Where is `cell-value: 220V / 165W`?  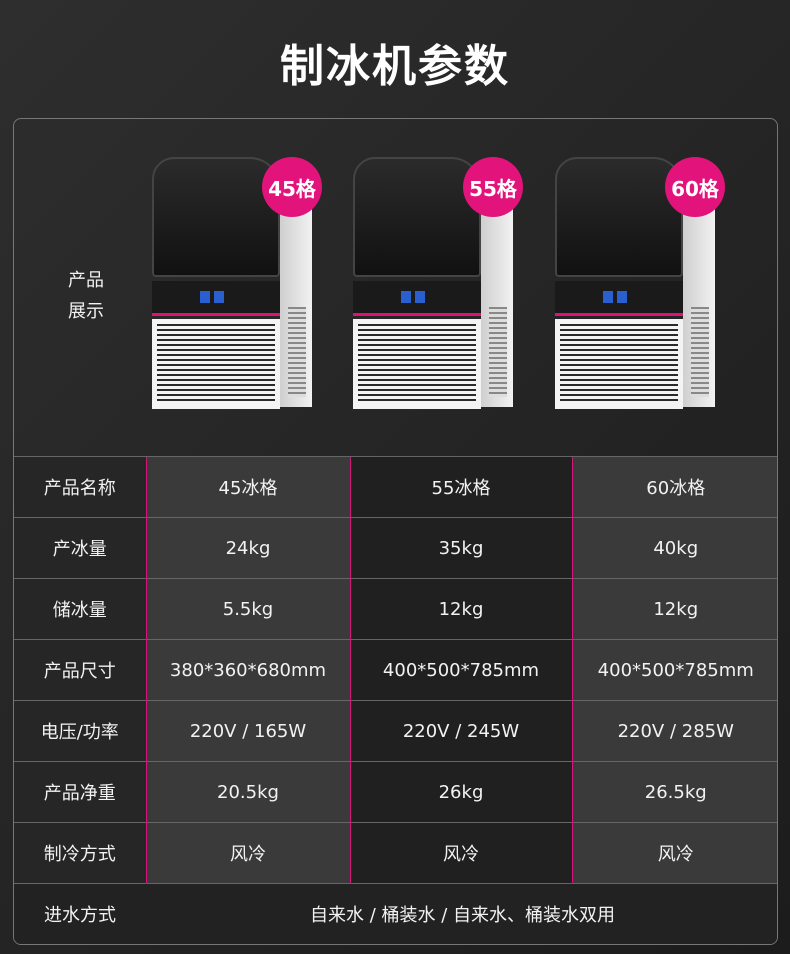
cell-value: 220V / 165W is located at coordinates (247, 731).